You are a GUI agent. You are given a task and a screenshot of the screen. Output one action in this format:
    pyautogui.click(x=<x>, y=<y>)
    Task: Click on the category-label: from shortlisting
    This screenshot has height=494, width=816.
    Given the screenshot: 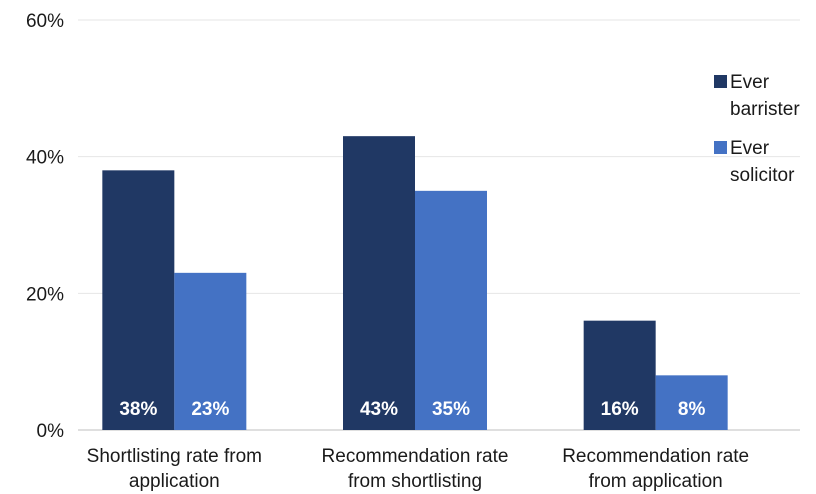 What is the action you would take?
    pyautogui.click(x=415, y=481)
    